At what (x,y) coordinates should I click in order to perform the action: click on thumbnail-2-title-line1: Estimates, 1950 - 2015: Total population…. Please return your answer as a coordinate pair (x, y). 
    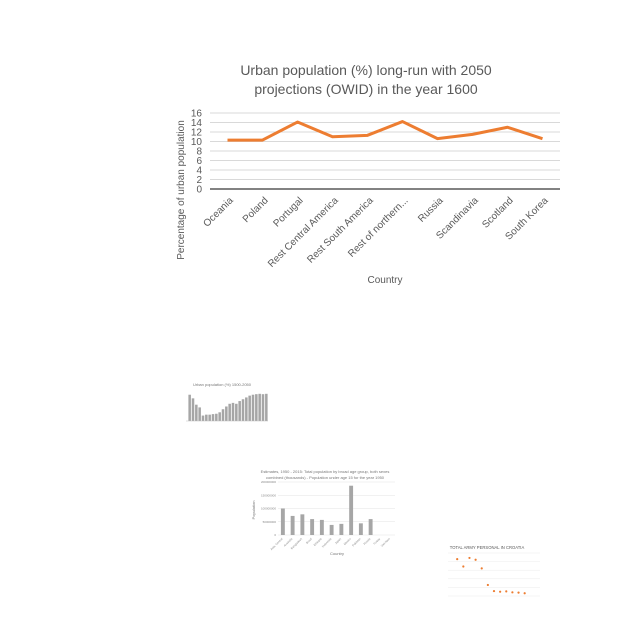
    Looking at the image, I should click on (325, 471).